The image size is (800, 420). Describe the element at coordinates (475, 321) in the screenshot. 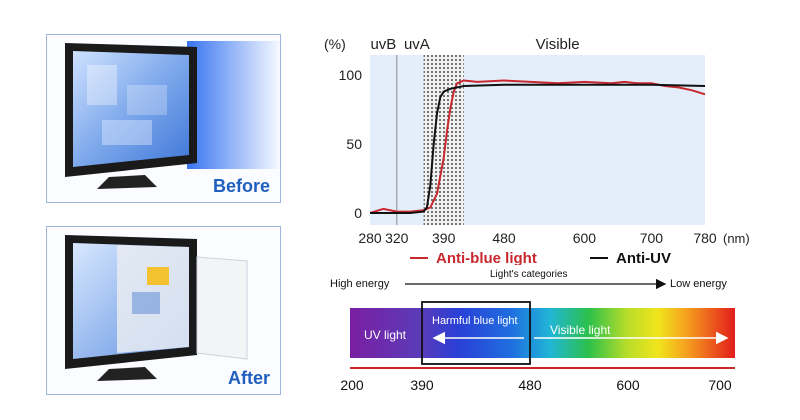

I see `harmful-blue-light-label: Harmful blue light` at that location.